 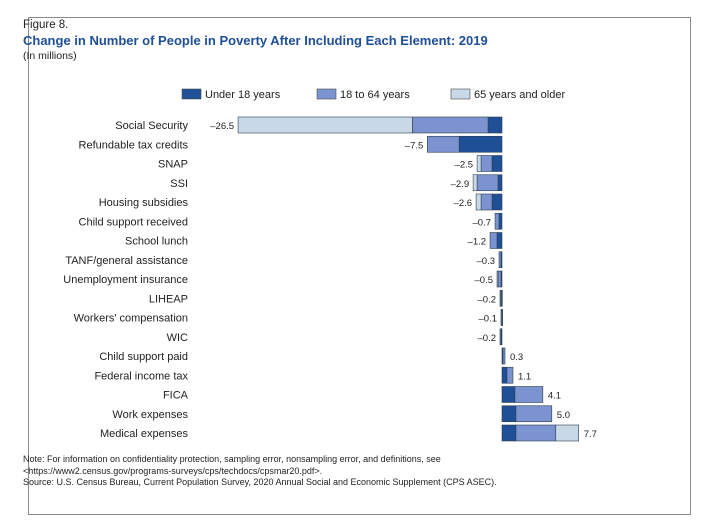 I want to click on data-label-fica: 4.1, so click(x=554, y=396).